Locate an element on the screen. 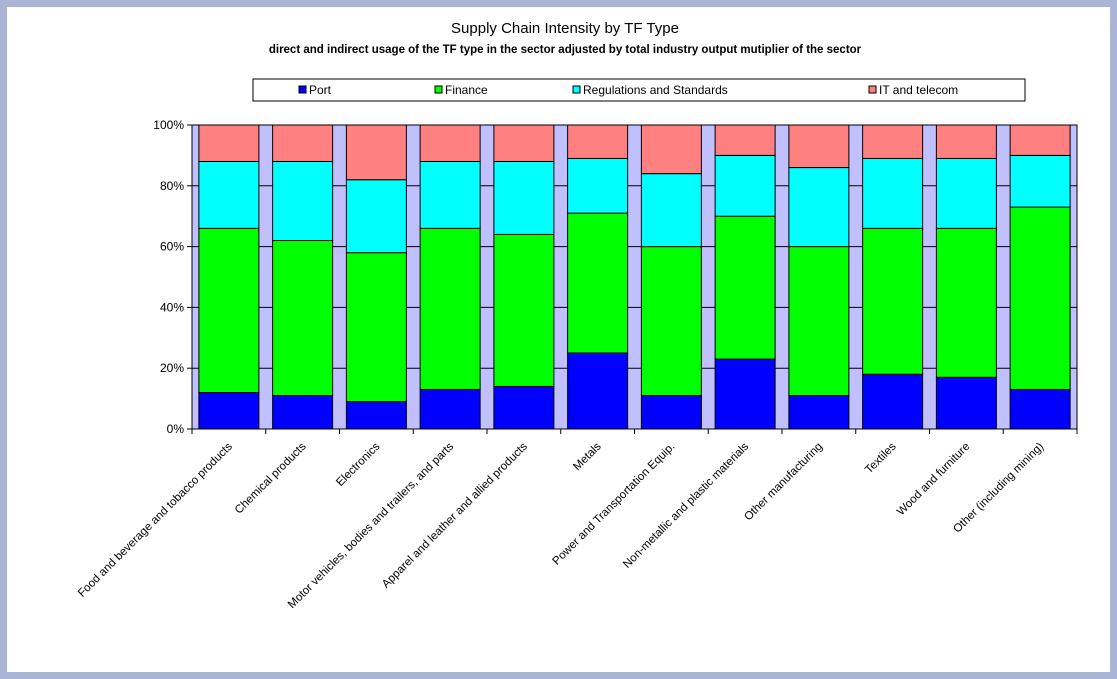 The image size is (1117, 679). x-tick-label: Apparel and leather and allied products is located at coordinates (455, 515).